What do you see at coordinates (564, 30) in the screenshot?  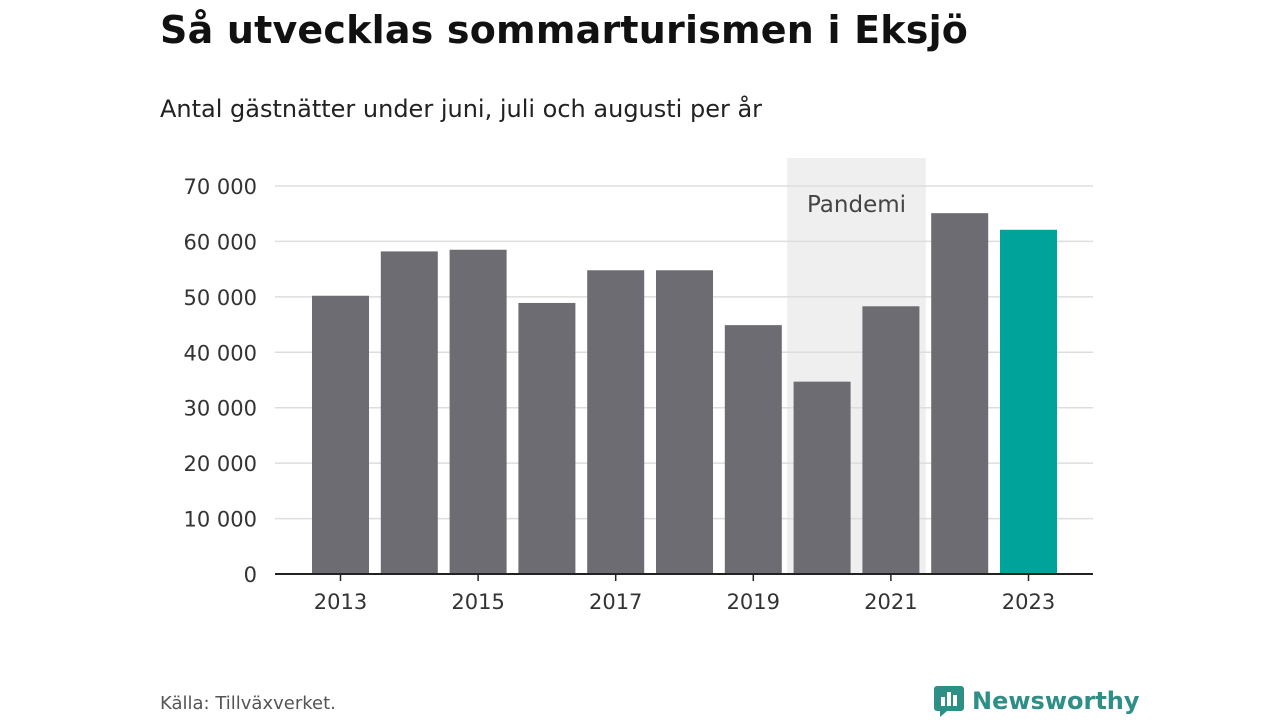 I see `chart-title: Så utvecklas sommarturismen i Eksjö` at bounding box center [564, 30].